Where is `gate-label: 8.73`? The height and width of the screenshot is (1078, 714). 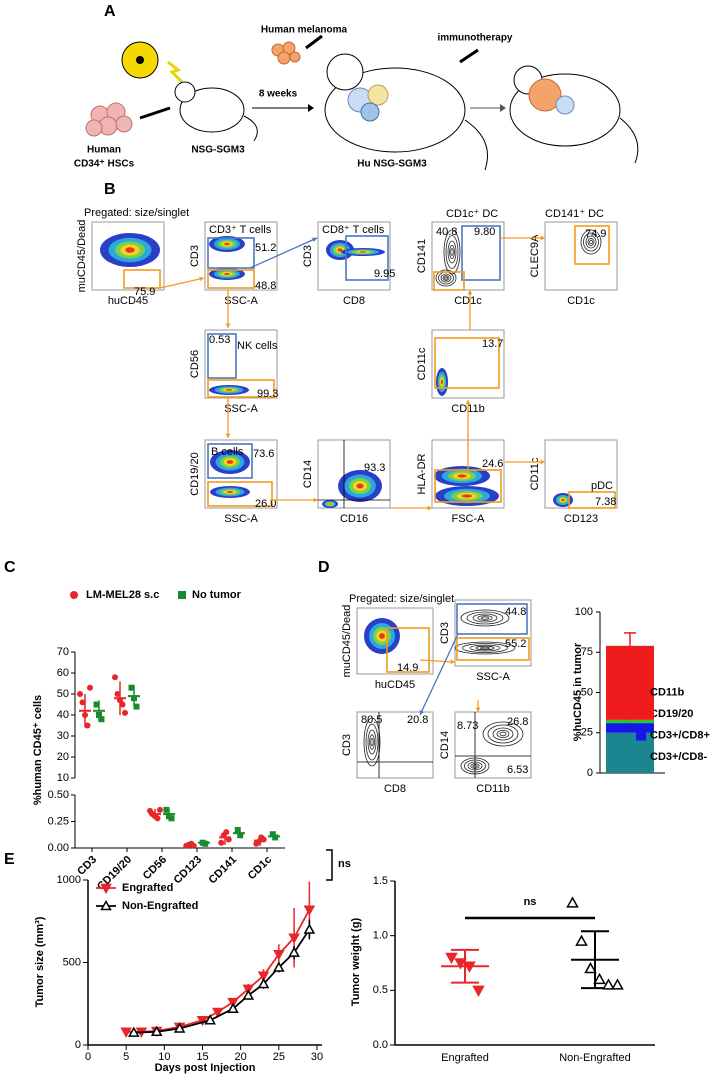 gate-label: 8.73 is located at coordinates (467, 726).